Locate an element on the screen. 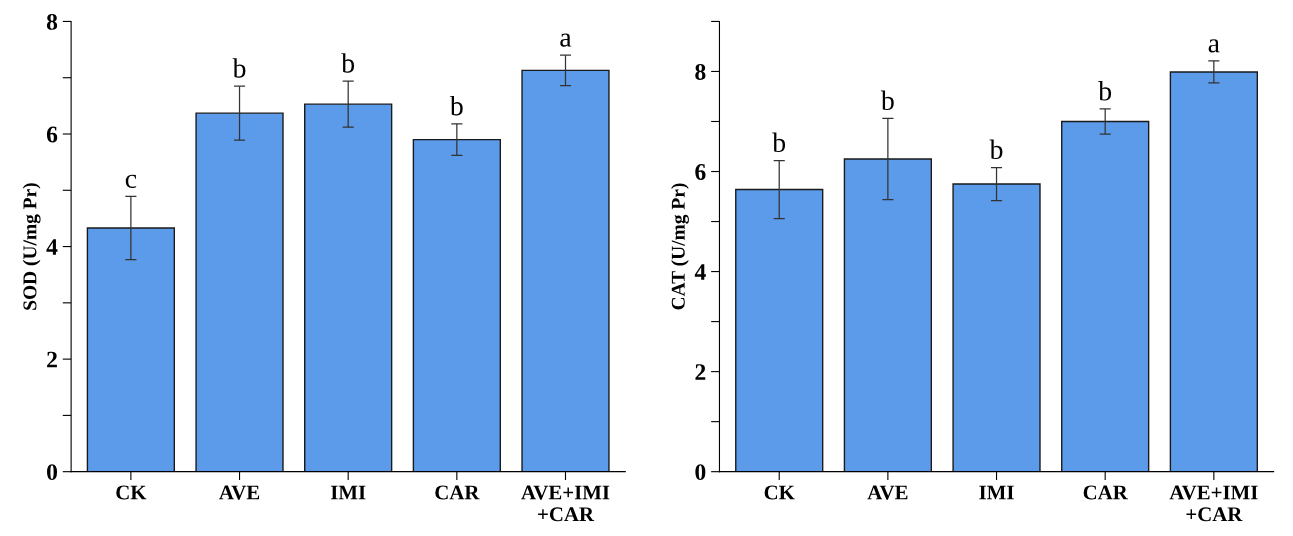 Image resolution: width=1293 pixels, height=536 pixels. annotation: c is located at coordinates (131, 181).